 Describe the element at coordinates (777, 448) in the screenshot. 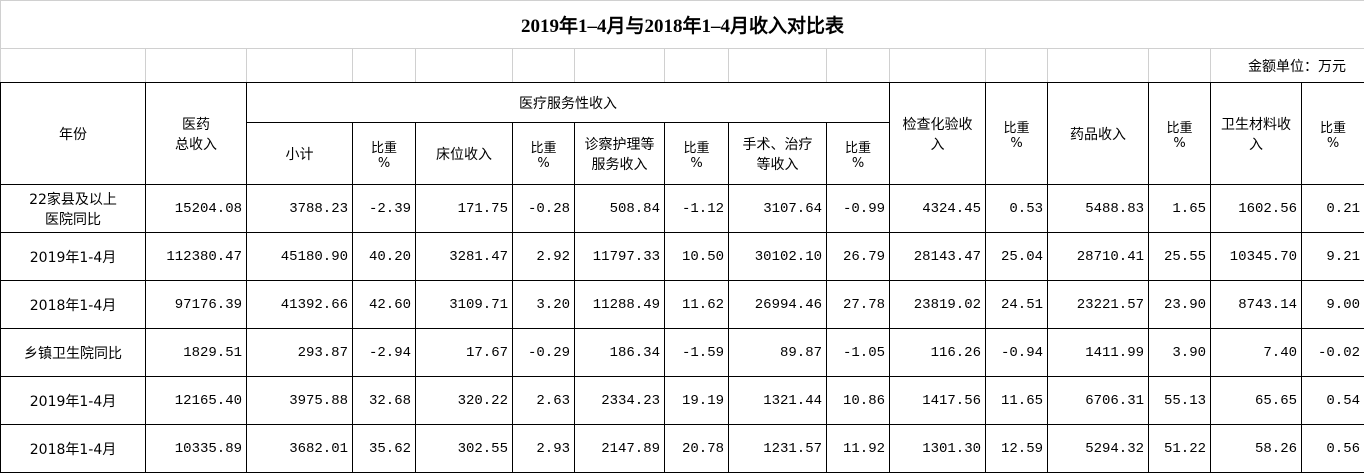

I see `value-cell: 1231.57` at that location.